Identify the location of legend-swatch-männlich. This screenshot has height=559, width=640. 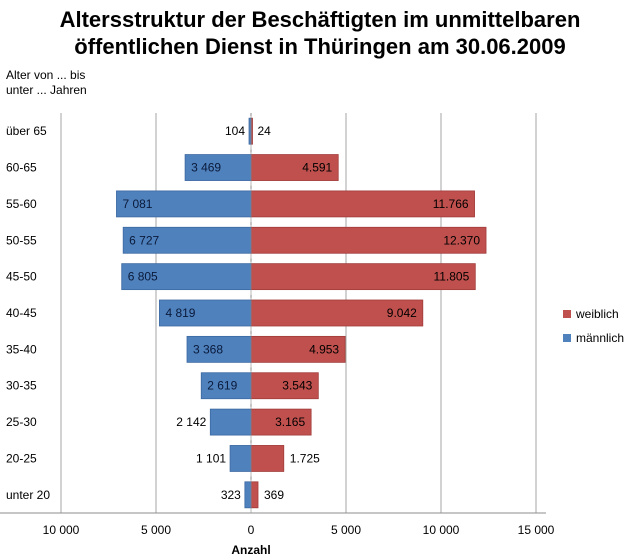
(567, 338).